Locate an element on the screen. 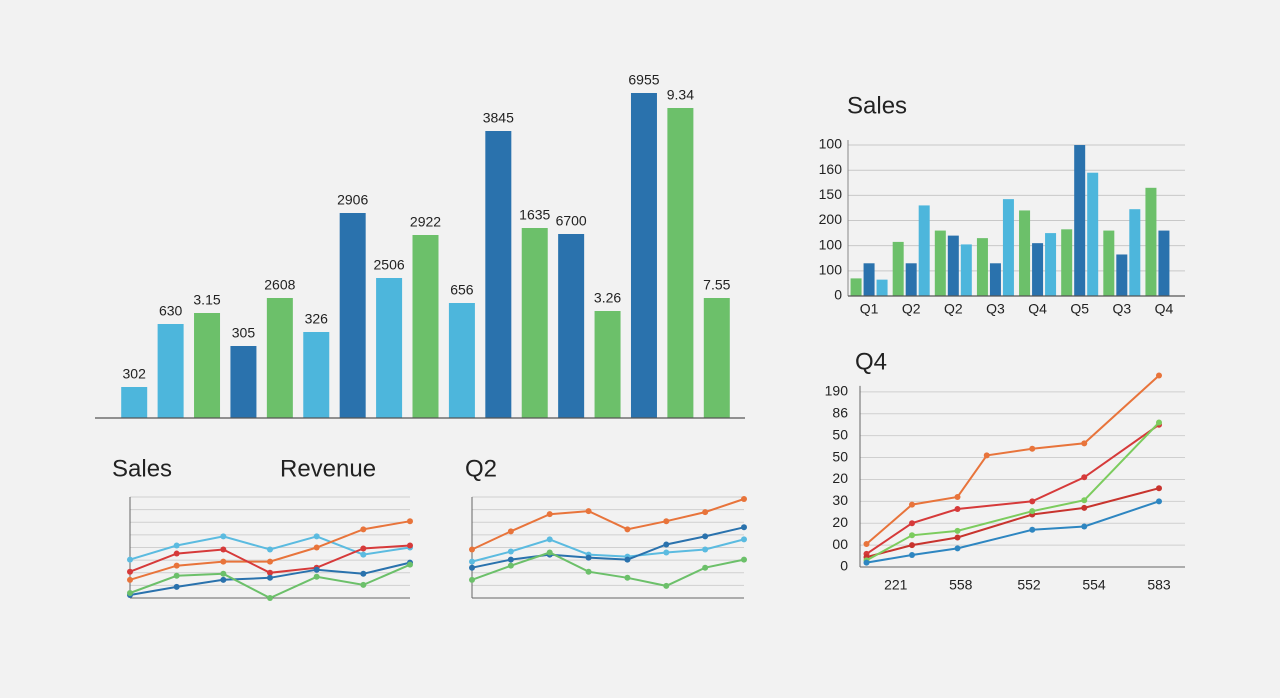  x-tick-label: Q5 is located at coordinates (1079, 309).